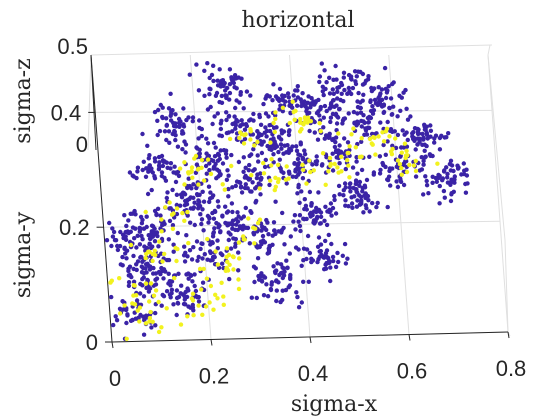  Describe the element at coordinates (23, 254) in the screenshot. I see `y-axis-label: sigma-y` at that location.